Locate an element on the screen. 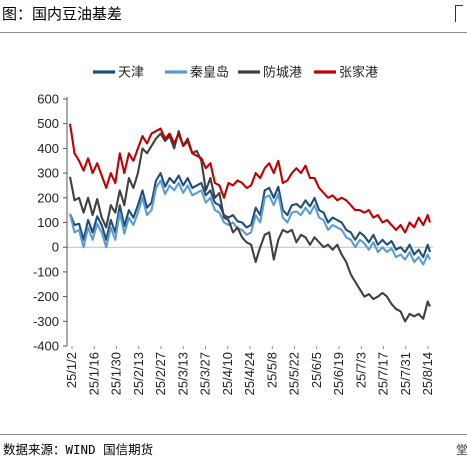 Image resolution: width=467 pixels, height=464 pixels. legend-label: 张家港 is located at coordinates (358, 73).